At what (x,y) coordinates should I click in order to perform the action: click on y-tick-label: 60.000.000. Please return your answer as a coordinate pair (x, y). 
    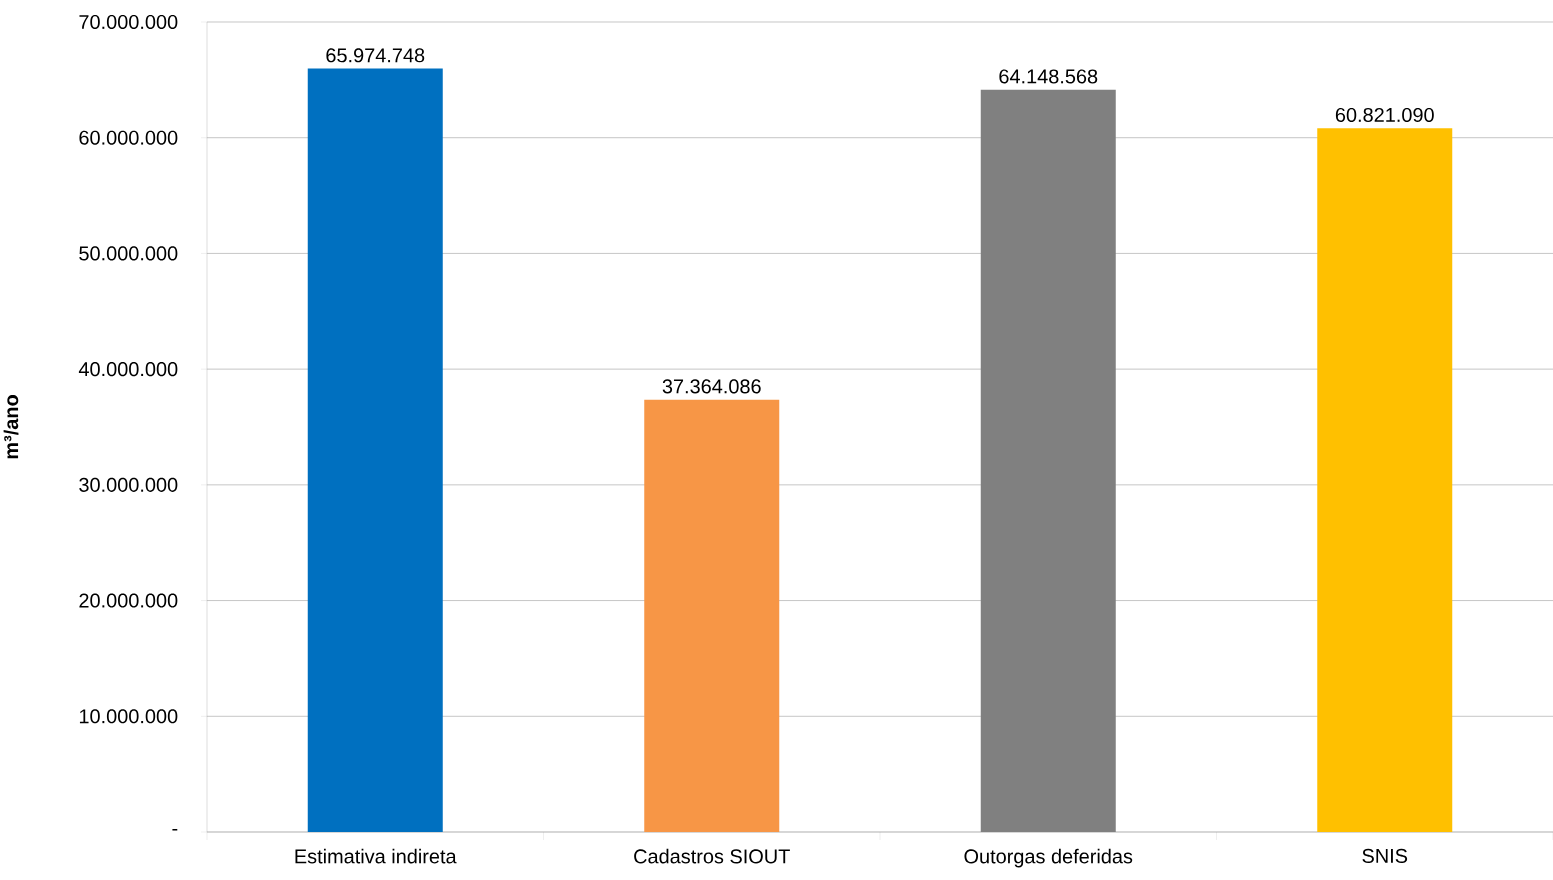
    Looking at the image, I should click on (128, 137).